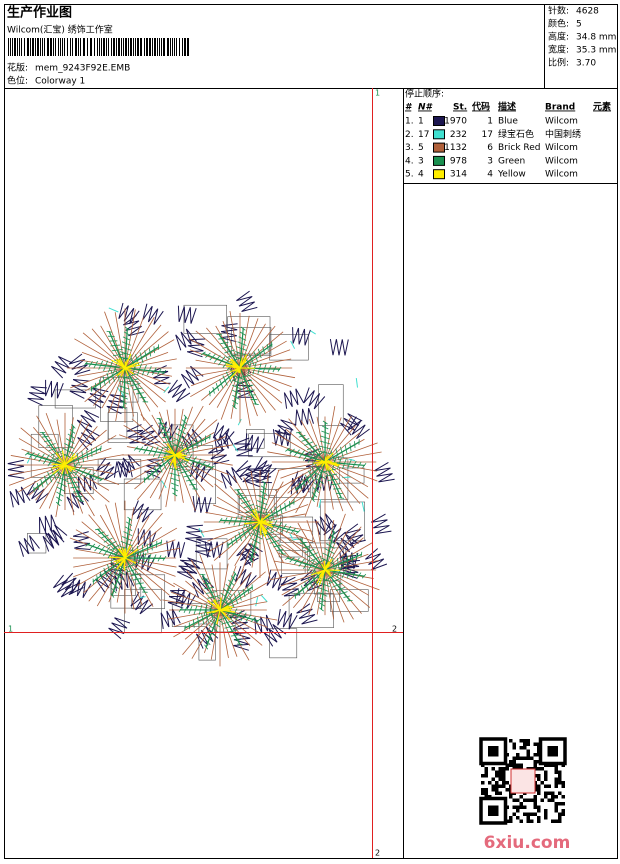 The width and height of the screenshot is (620, 864). What do you see at coordinates (563, 134) in the screenshot?
I see `row-brand: 中国刺绣` at bounding box center [563, 134].